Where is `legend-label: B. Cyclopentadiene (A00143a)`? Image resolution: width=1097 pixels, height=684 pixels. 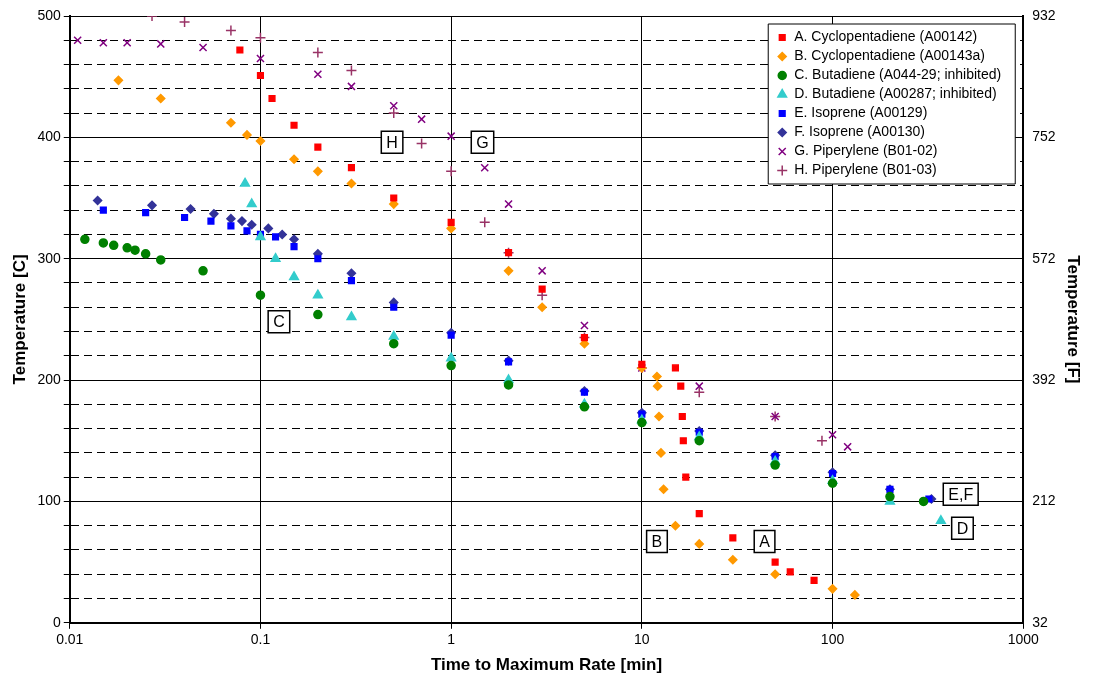
legend-label: B. Cyclopentadiene (A00143a) is located at coordinates (889, 55).